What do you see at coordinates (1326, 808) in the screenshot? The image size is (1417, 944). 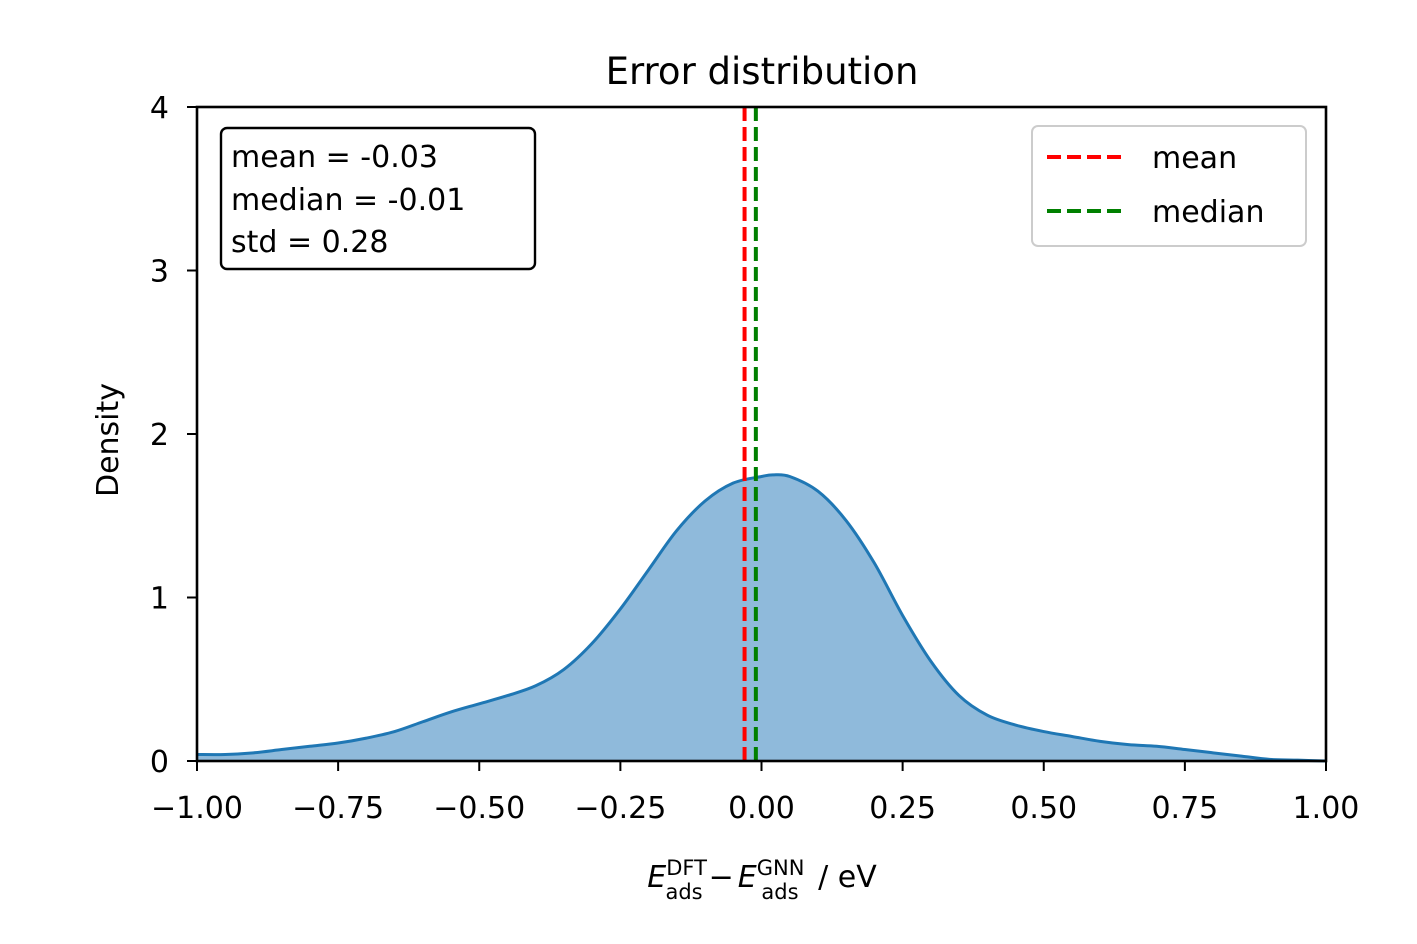 I see `x-tick-label: 1.00` at bounding box center [1326, 808].